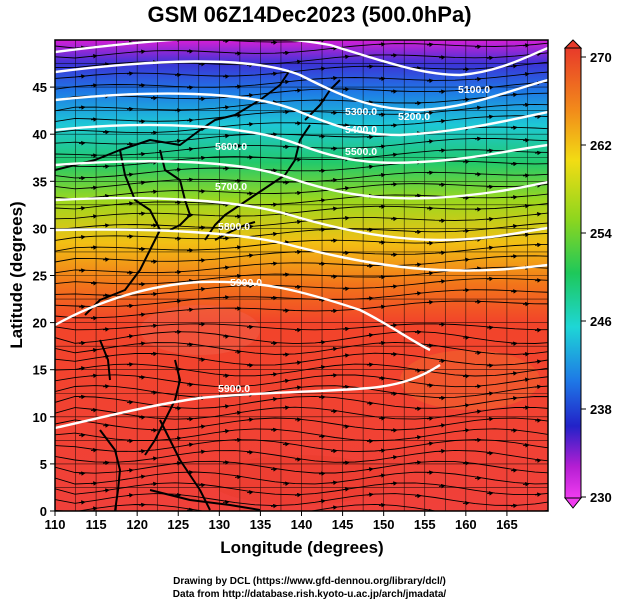 Image resolution: width=619 pixels, height=605 pixels. I want to click on contour-label-5900-north: 5900.0, so click(246, 283).